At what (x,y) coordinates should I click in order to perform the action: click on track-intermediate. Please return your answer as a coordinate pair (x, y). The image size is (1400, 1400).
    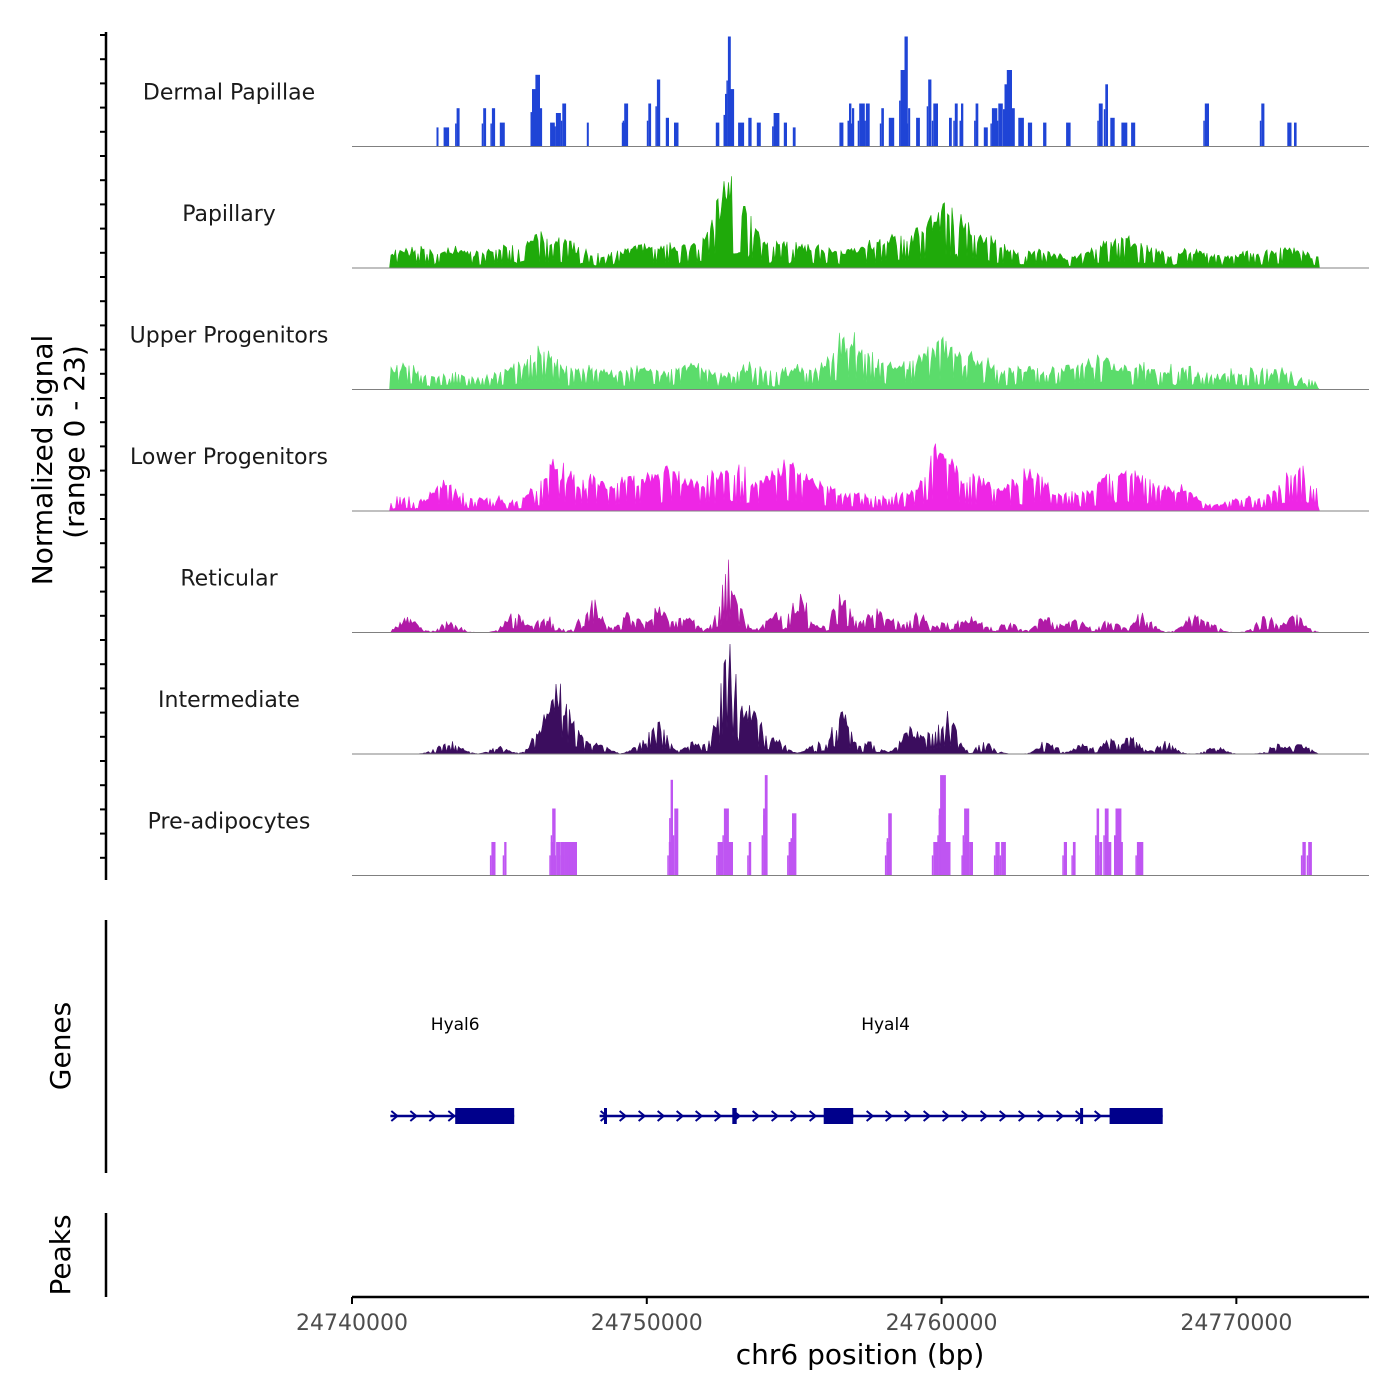
    Looking at the image, I should click on (860, 699).